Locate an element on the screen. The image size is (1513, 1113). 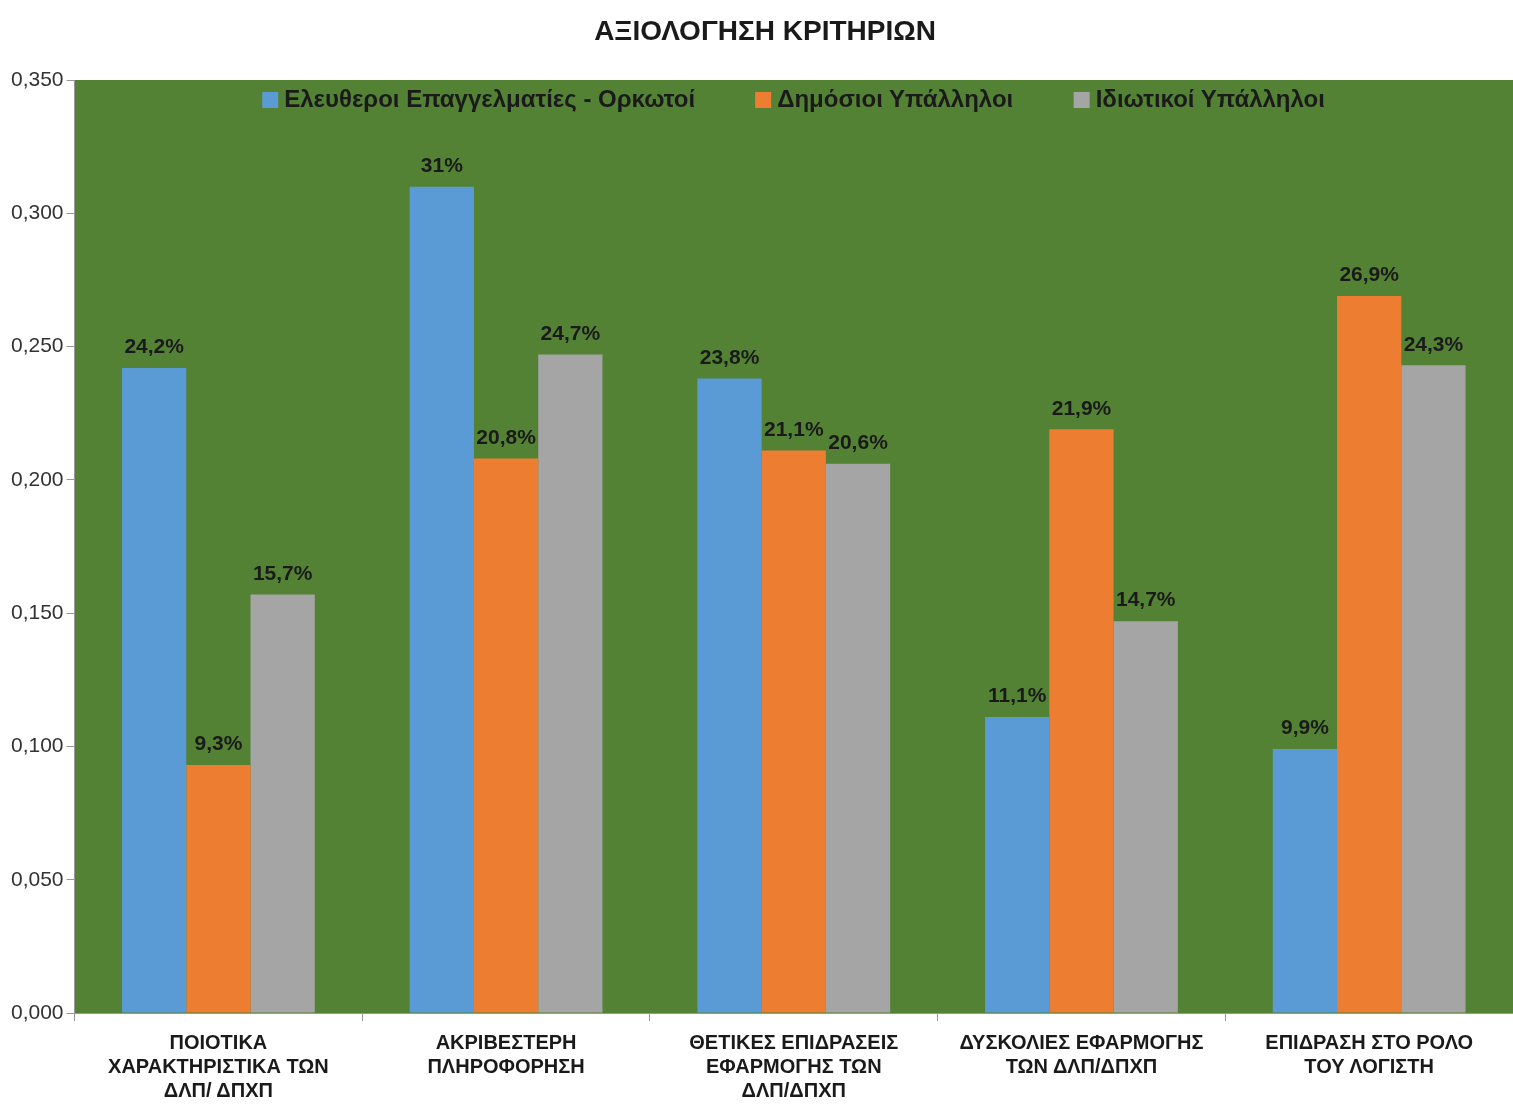
x-tick-label: ΑΚΡΙΒΕΣΤΕΡΗ ΠΛΗΡΟΦΟΡΗΣΗ is located at coordinates (506, 1053).